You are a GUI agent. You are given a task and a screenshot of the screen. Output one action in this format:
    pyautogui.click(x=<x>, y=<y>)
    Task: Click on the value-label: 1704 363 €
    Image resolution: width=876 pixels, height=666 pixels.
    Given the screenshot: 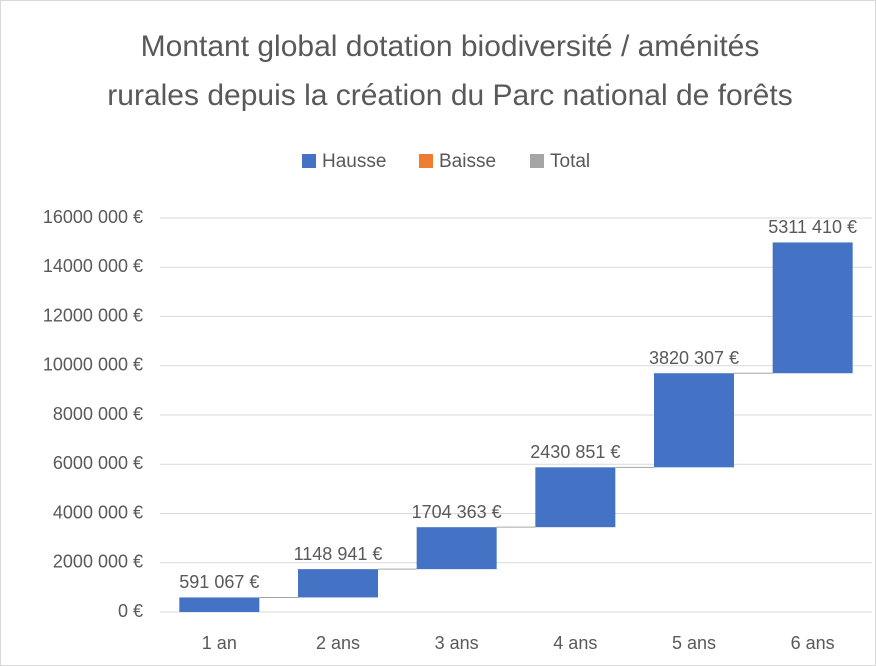 What is the action you would take?
    pyautogui.click(x=457, y=512)
    